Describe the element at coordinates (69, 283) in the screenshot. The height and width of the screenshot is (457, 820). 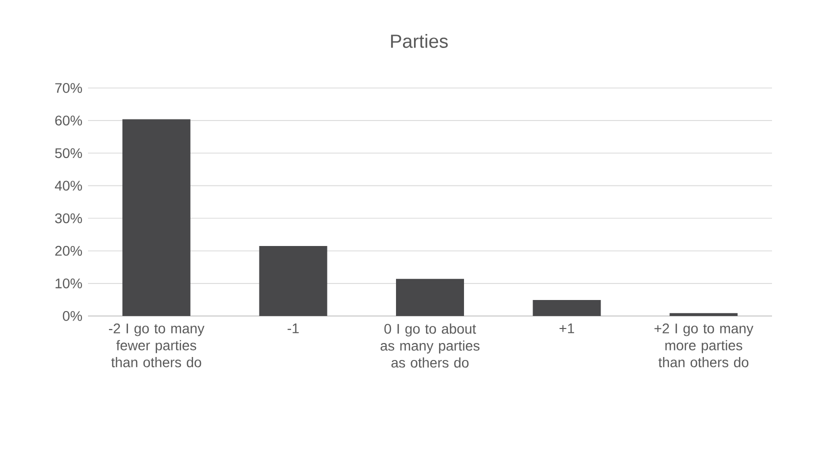
I see `y-tick-label: 10%` at that location.